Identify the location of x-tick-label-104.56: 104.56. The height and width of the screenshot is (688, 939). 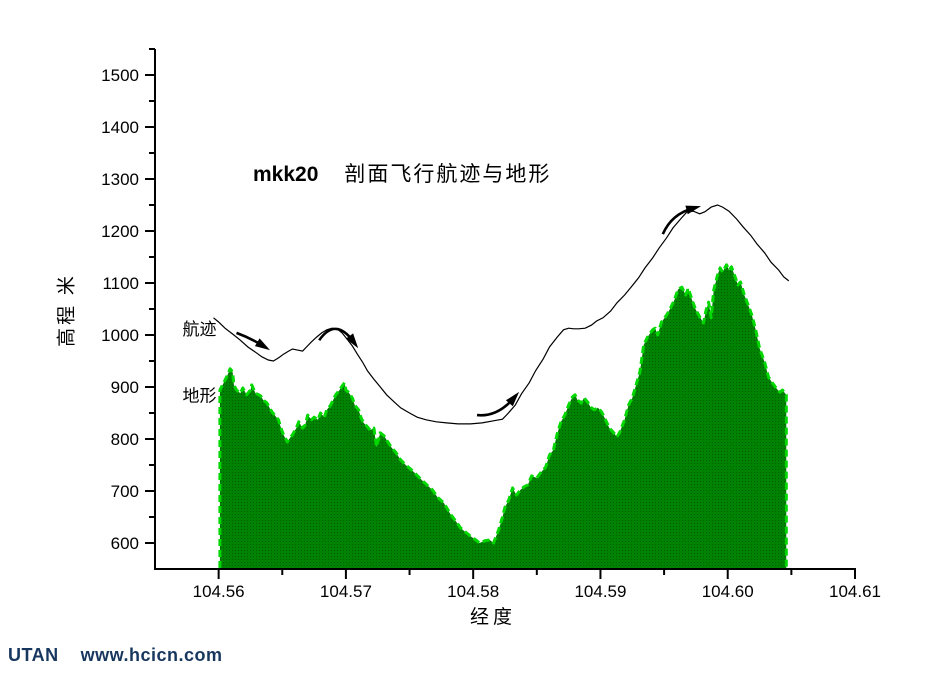
(219, 591).